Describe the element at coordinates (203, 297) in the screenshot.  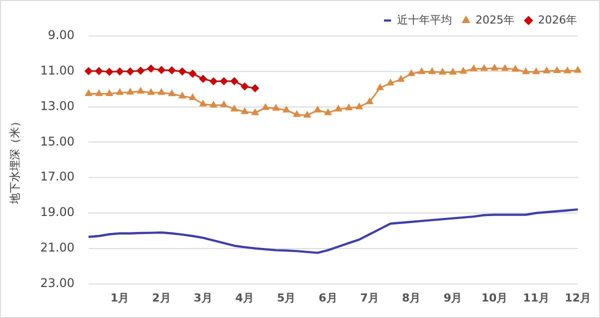
I see `x-tick-label: 3月` at that location.